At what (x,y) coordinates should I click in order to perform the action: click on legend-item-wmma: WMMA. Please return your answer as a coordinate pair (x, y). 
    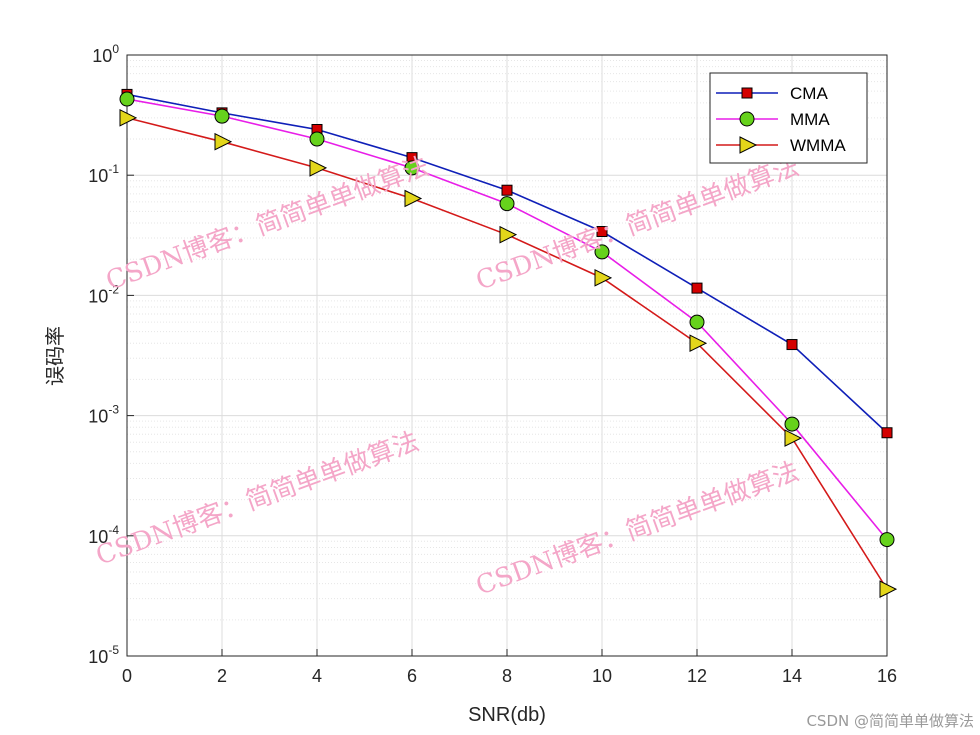
    Looking at the image, I should click on (781, 145).